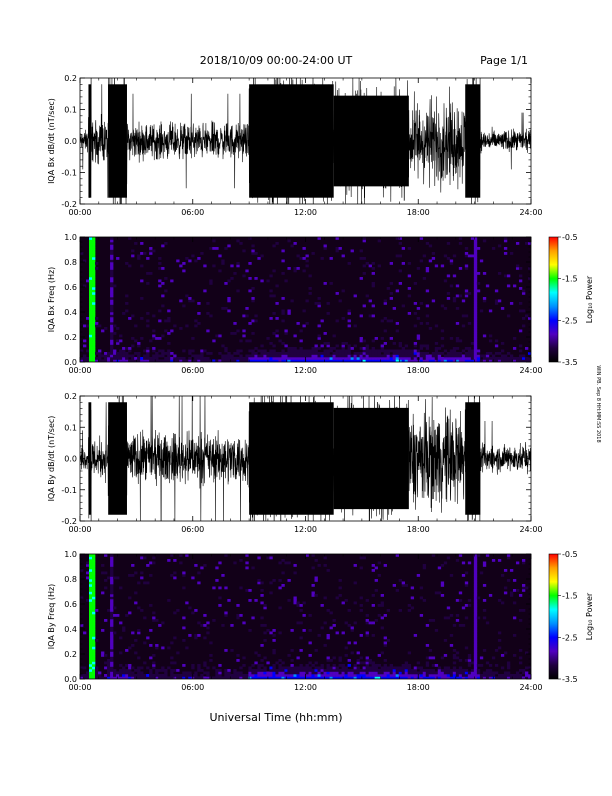 The width and height of the screenshot is (612, 796). Describe the element at coordinates (598, 403) in the screenshot. I see `side-note: WIN PB. Sep 8 HH:MM:SS 2018` at that location.